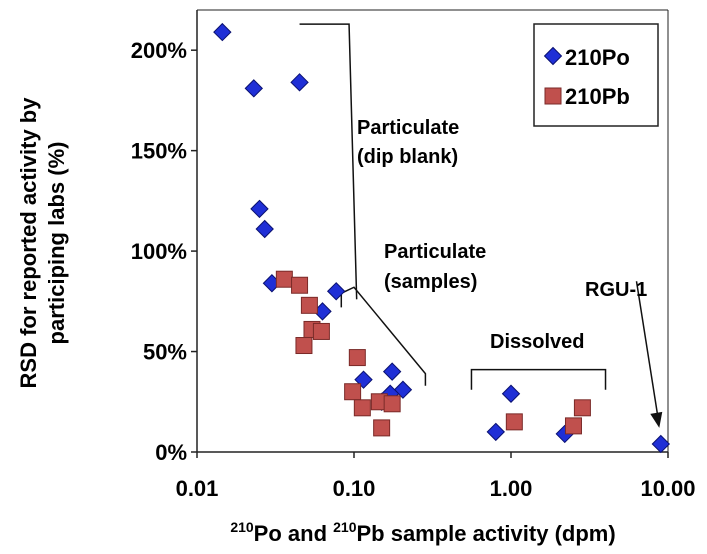 The image size is (707, 554). Describe the element at coordinates (485, 533) in the screenshot. I see `x-label-t2: Pb sample activity (dpm)` at that location.